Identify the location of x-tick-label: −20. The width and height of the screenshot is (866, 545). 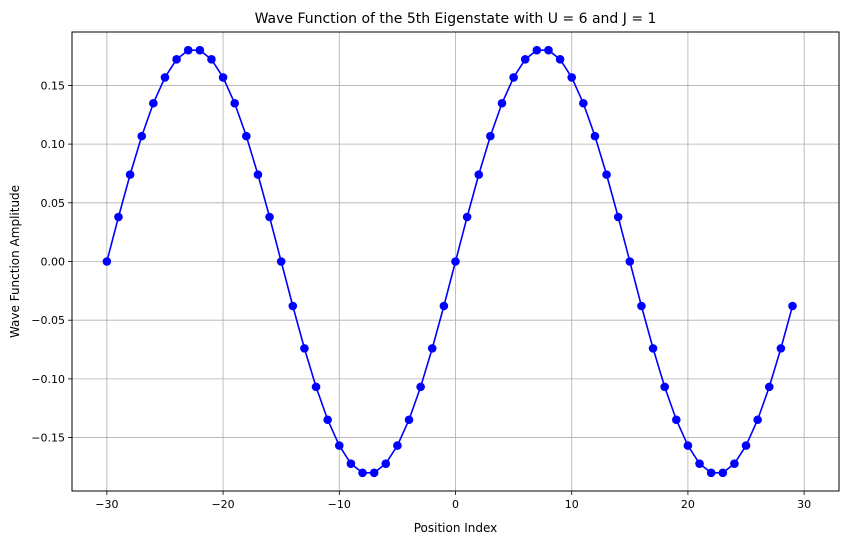
(222, 504).